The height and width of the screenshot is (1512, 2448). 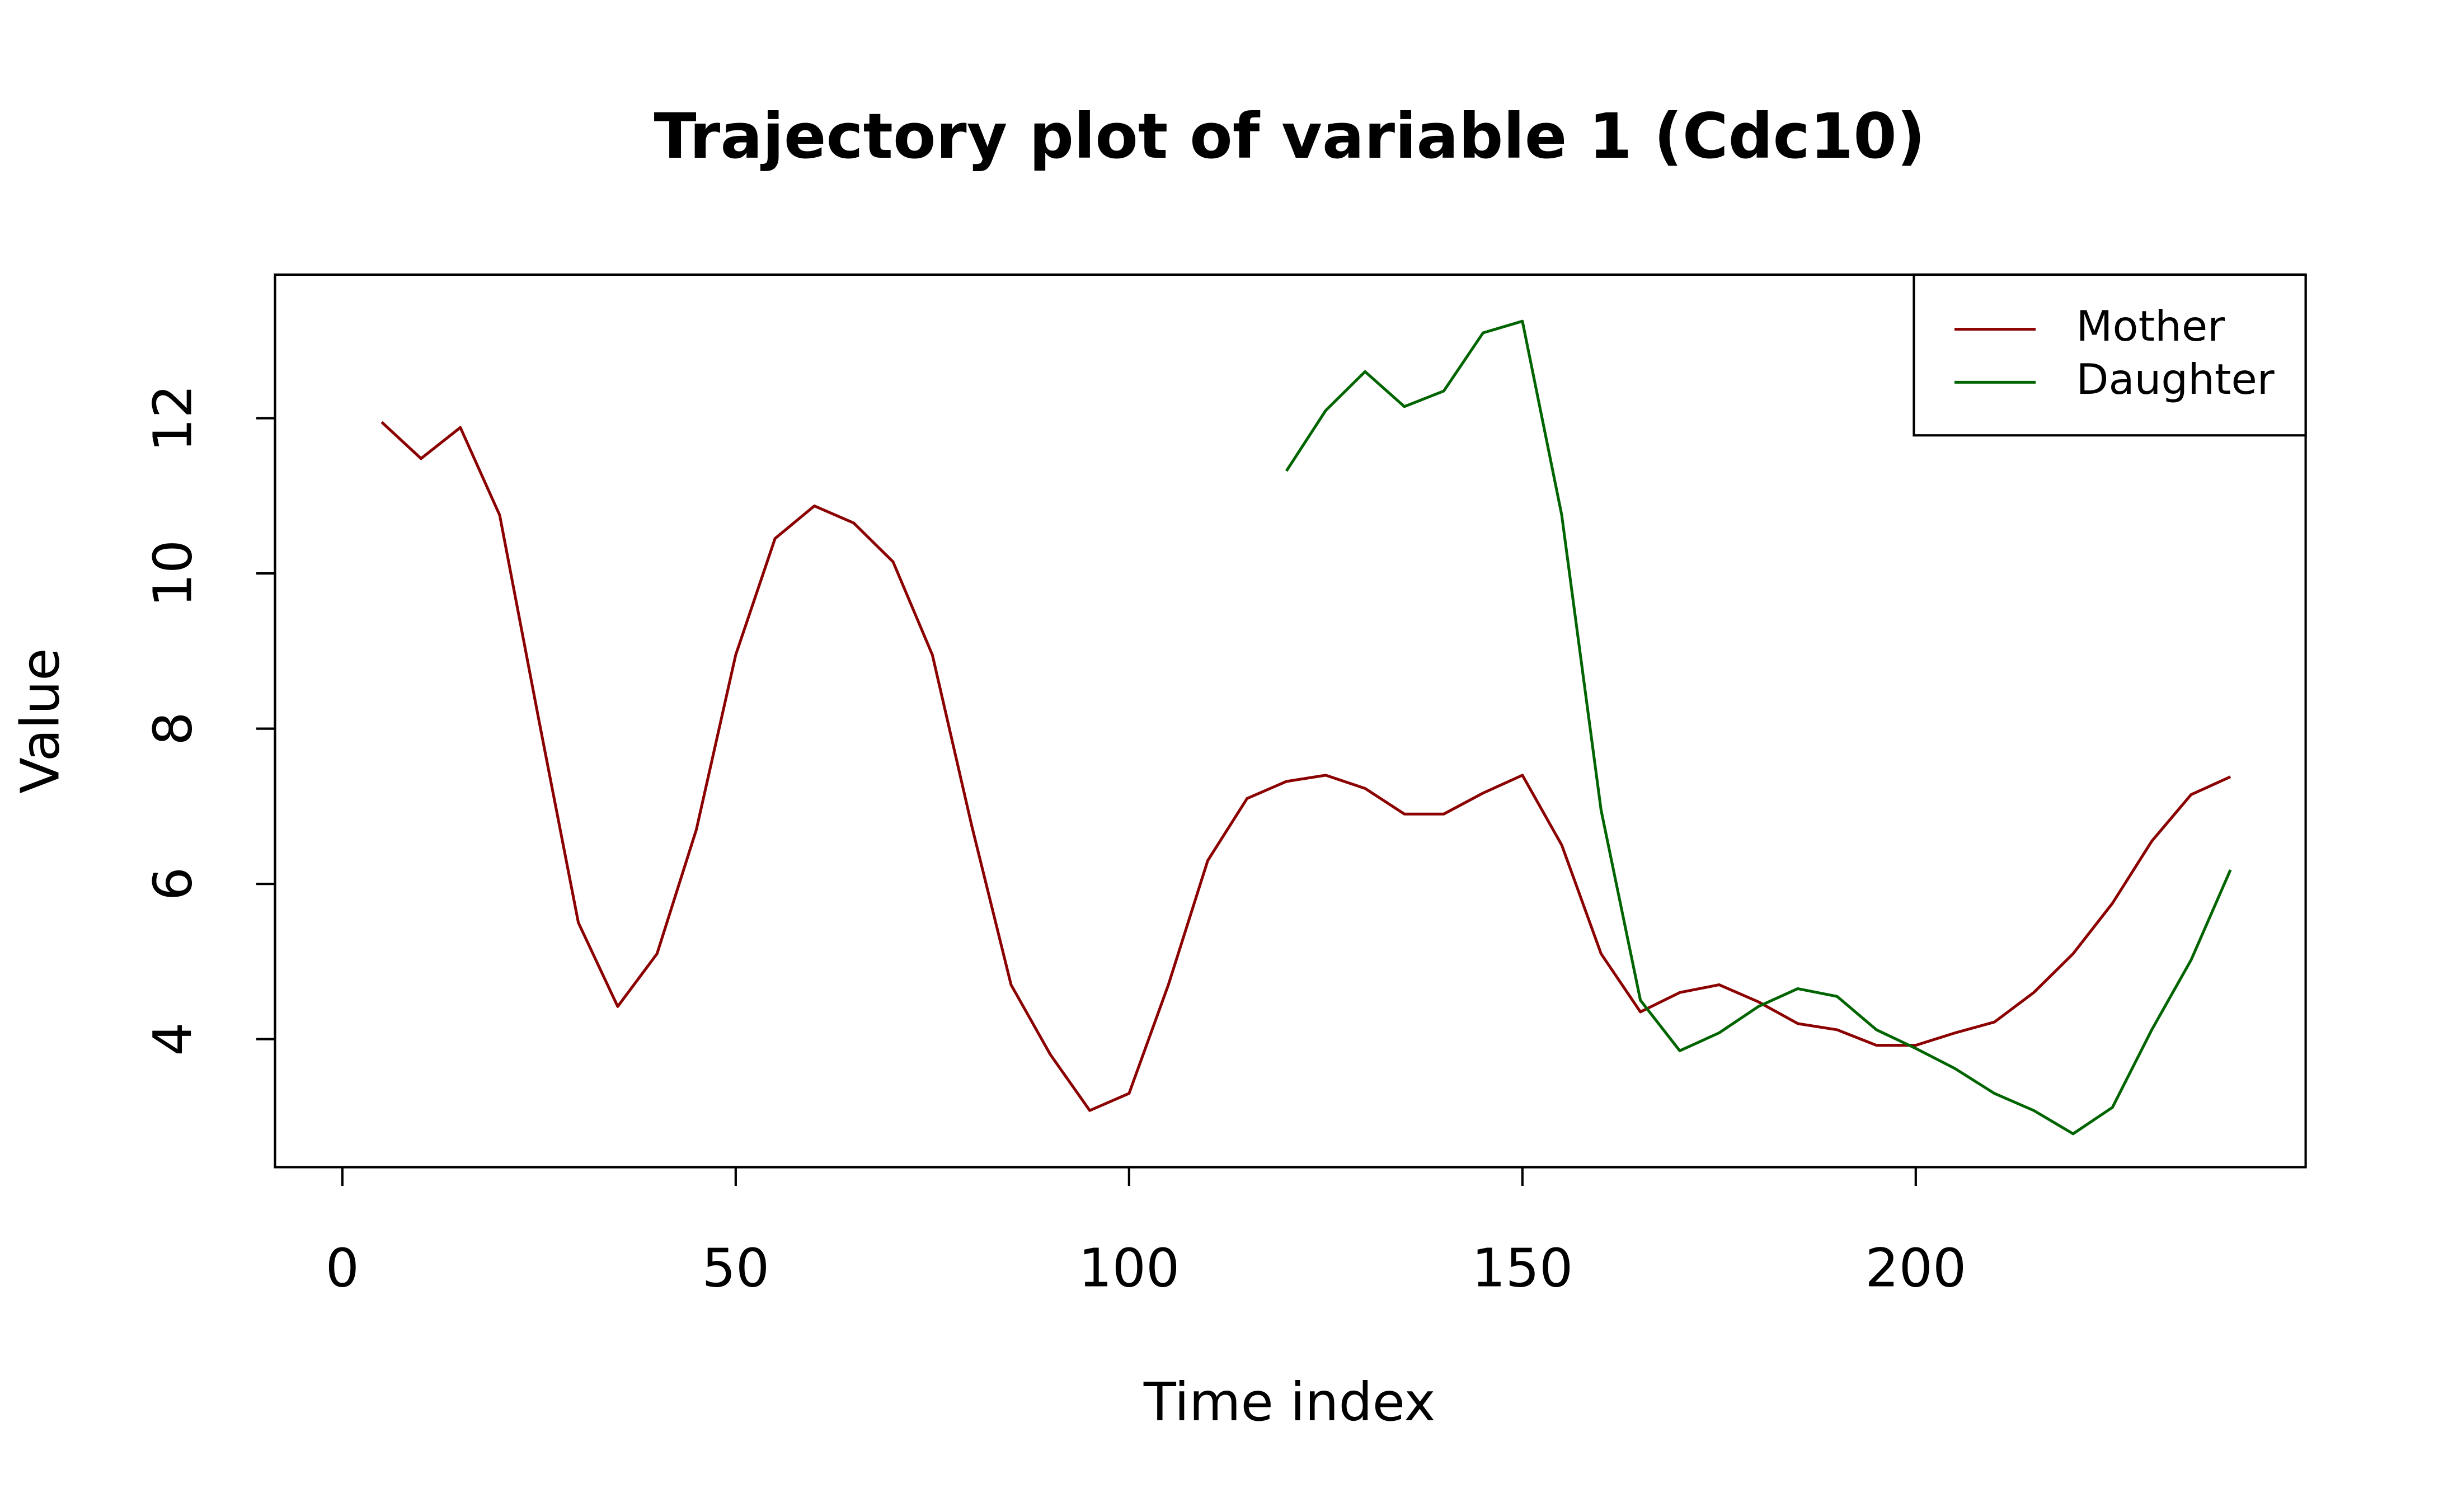 What do you see at coordinates (2150, 327) in the screenshot?
I see `legend-label: Mother` at bounding box center [2150, 327].